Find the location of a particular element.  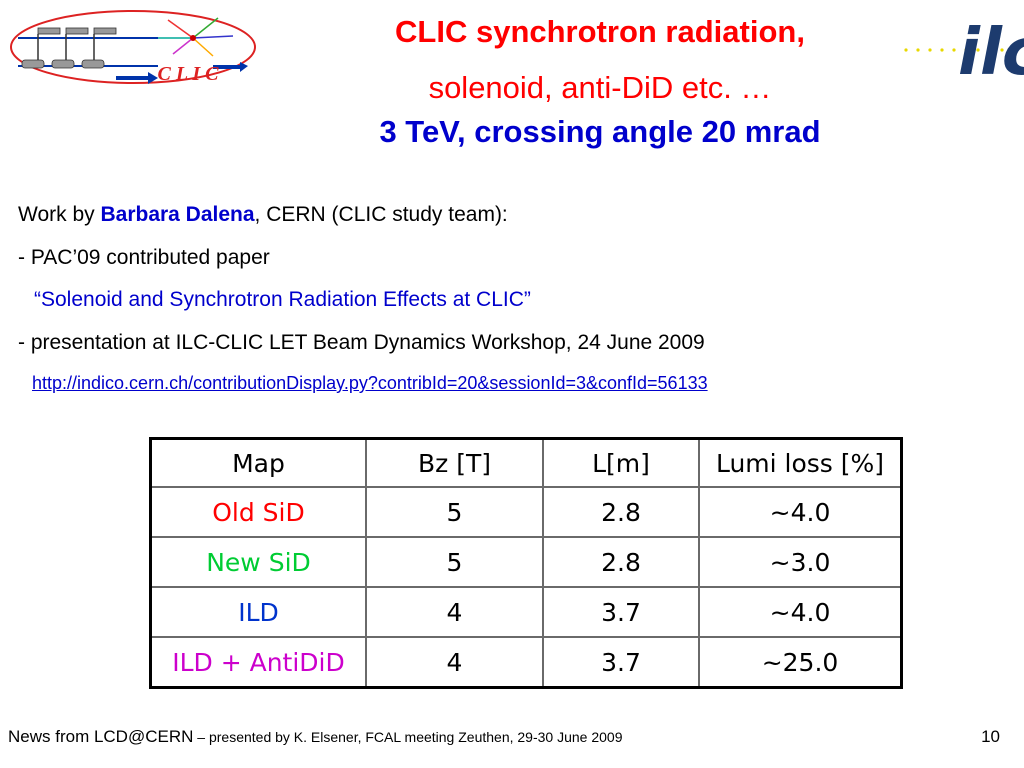

table-row: ILD 4 3.7 ~4.0 is located at coordinates (526, 612).